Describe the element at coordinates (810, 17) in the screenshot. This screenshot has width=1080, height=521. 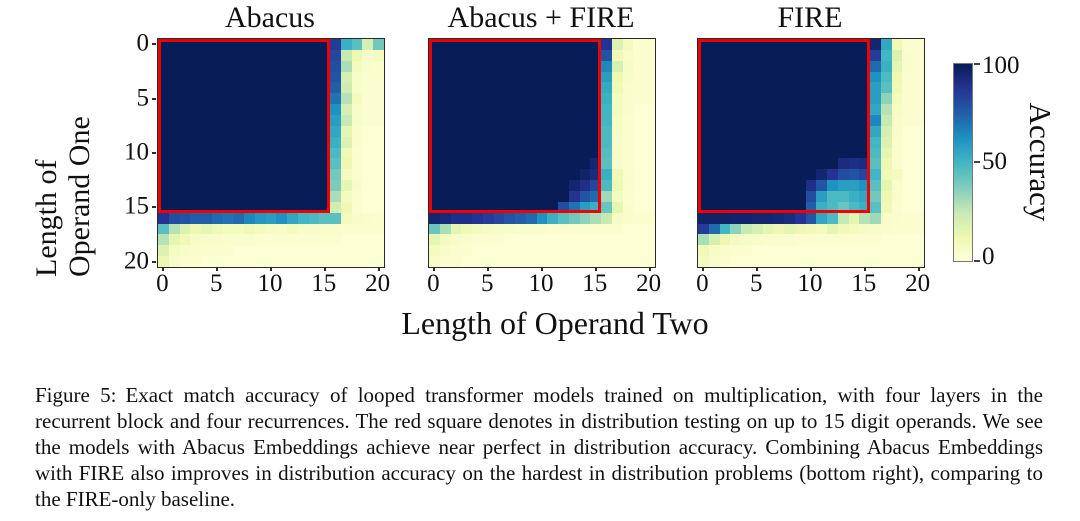
I see `panel-title-fire: FIRE` at that location.